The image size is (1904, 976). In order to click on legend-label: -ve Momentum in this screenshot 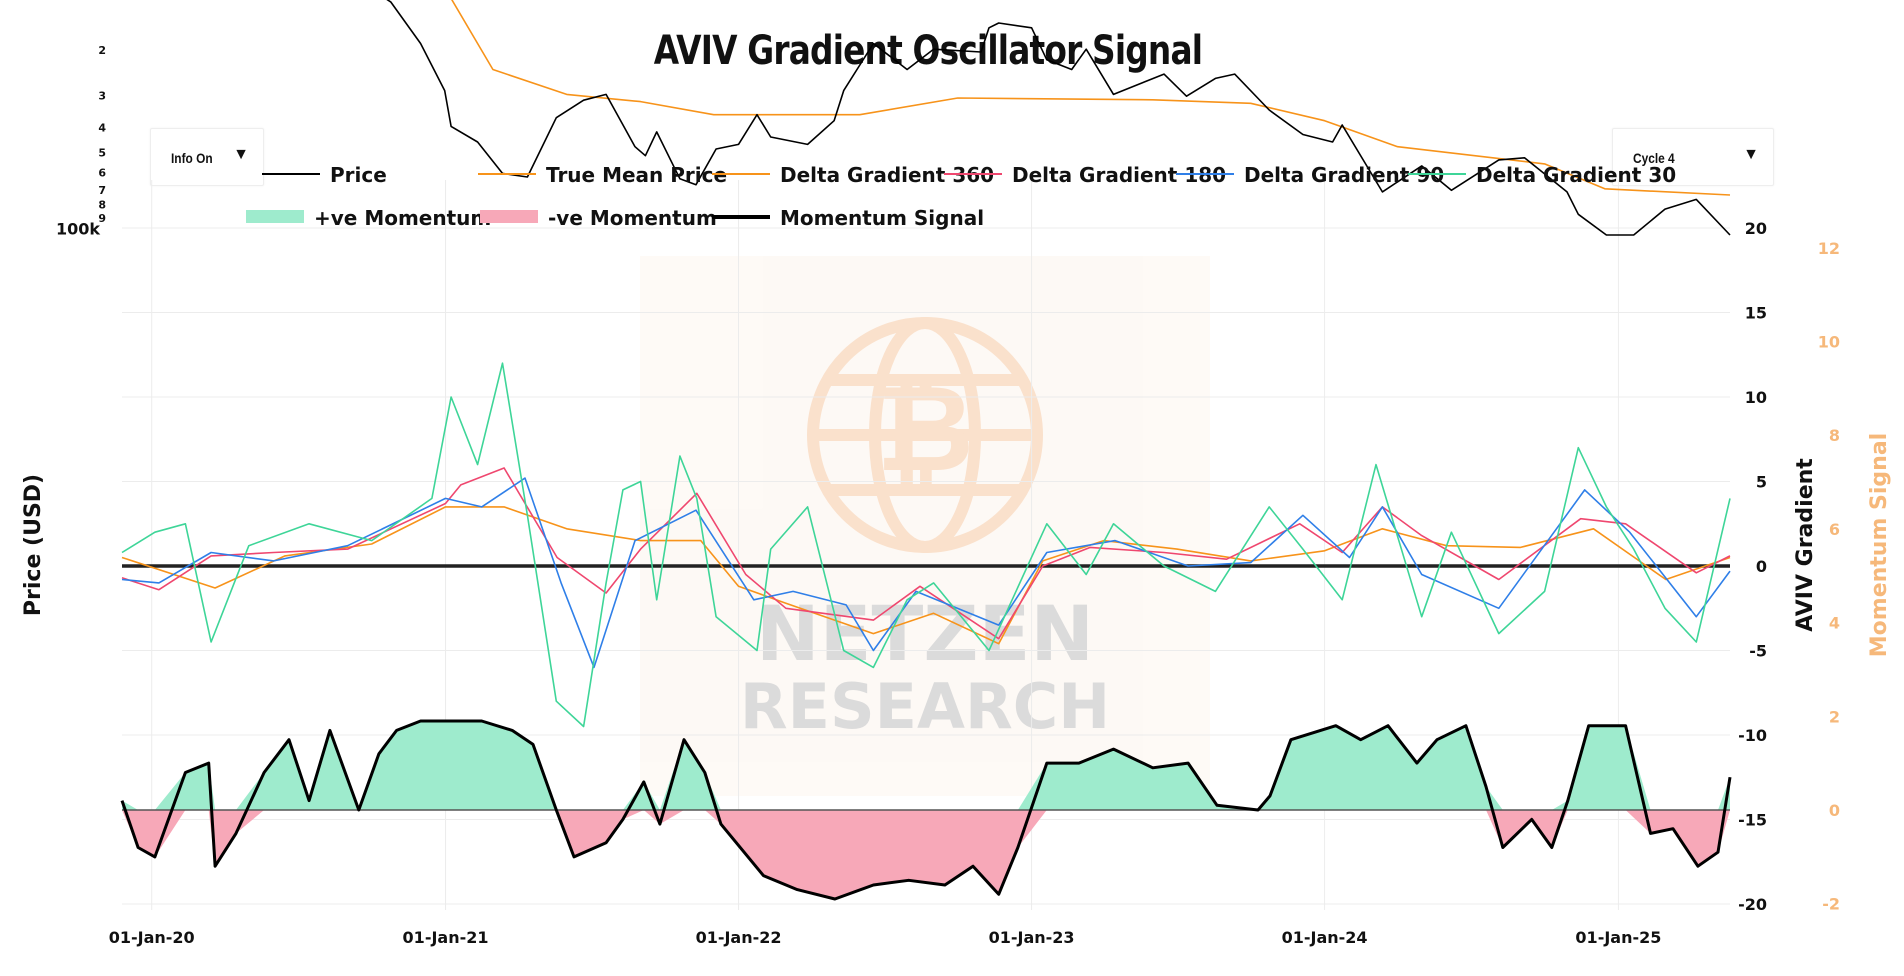, I will do `click(632, 218)`.